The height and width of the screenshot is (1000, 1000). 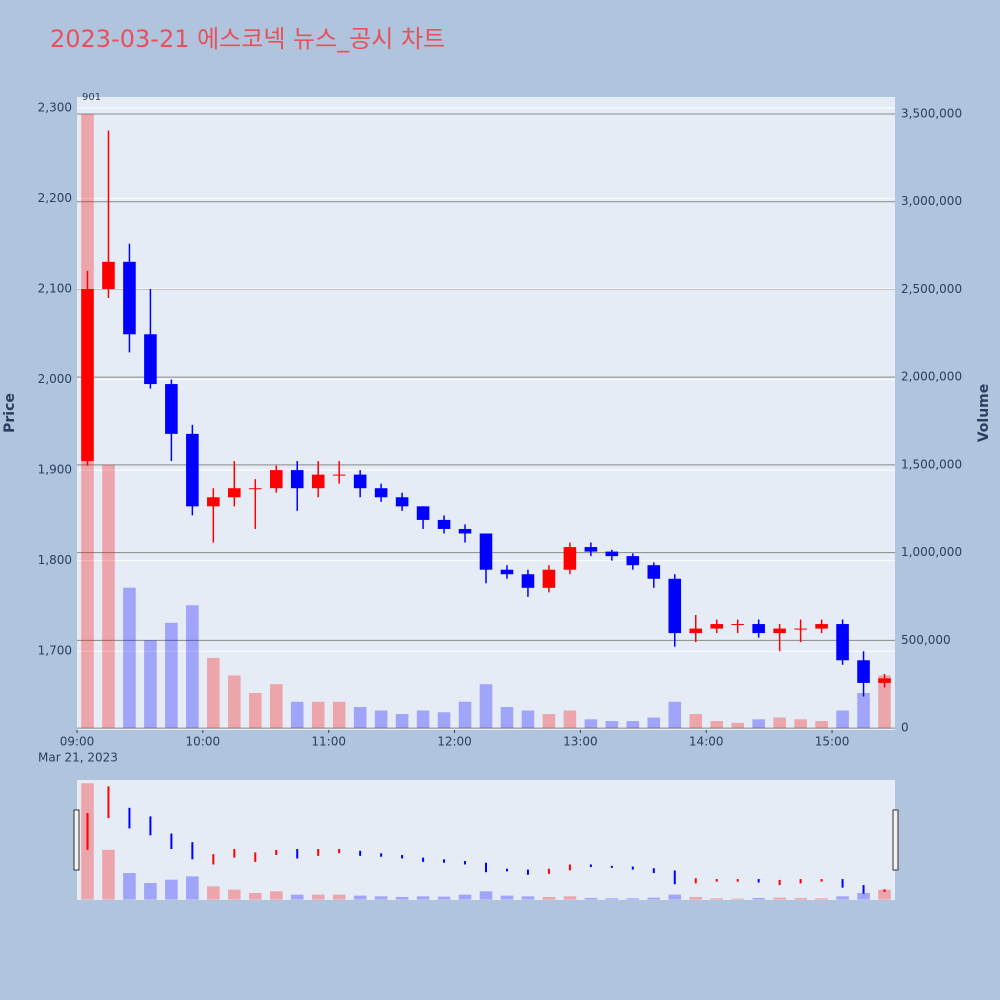 What do you see at coordinates (78, 758) in the screenshot?
I see `x-date-label: Mar 21, 2023` at bounding box center [78, 758].